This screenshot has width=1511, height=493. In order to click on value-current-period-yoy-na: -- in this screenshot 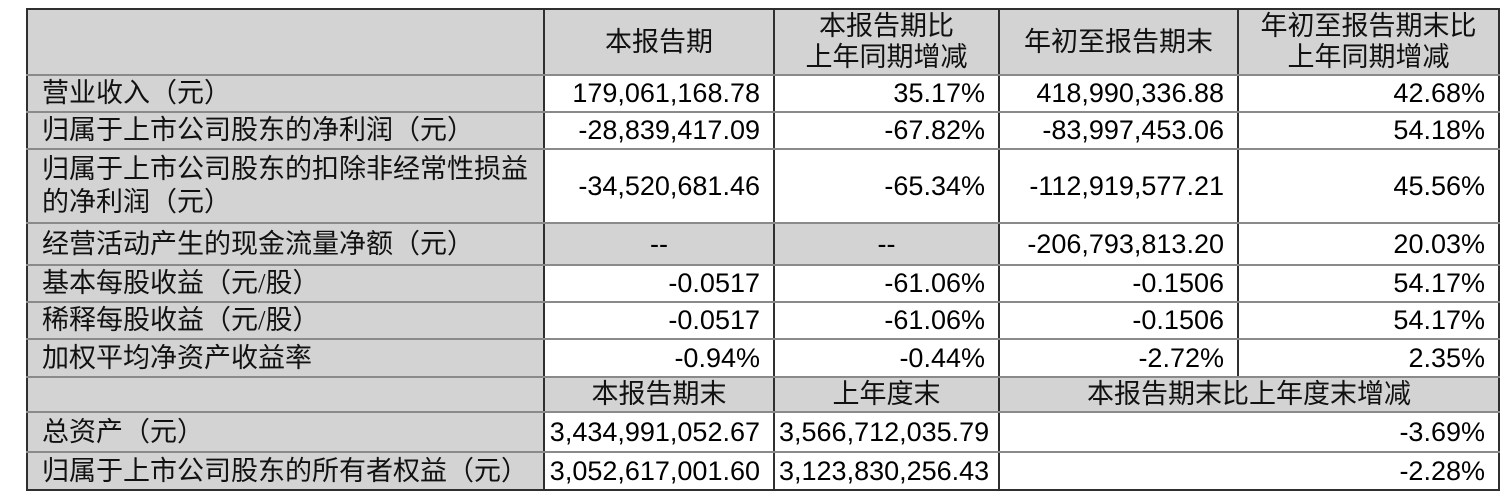, I will do `click(886, 244)`.